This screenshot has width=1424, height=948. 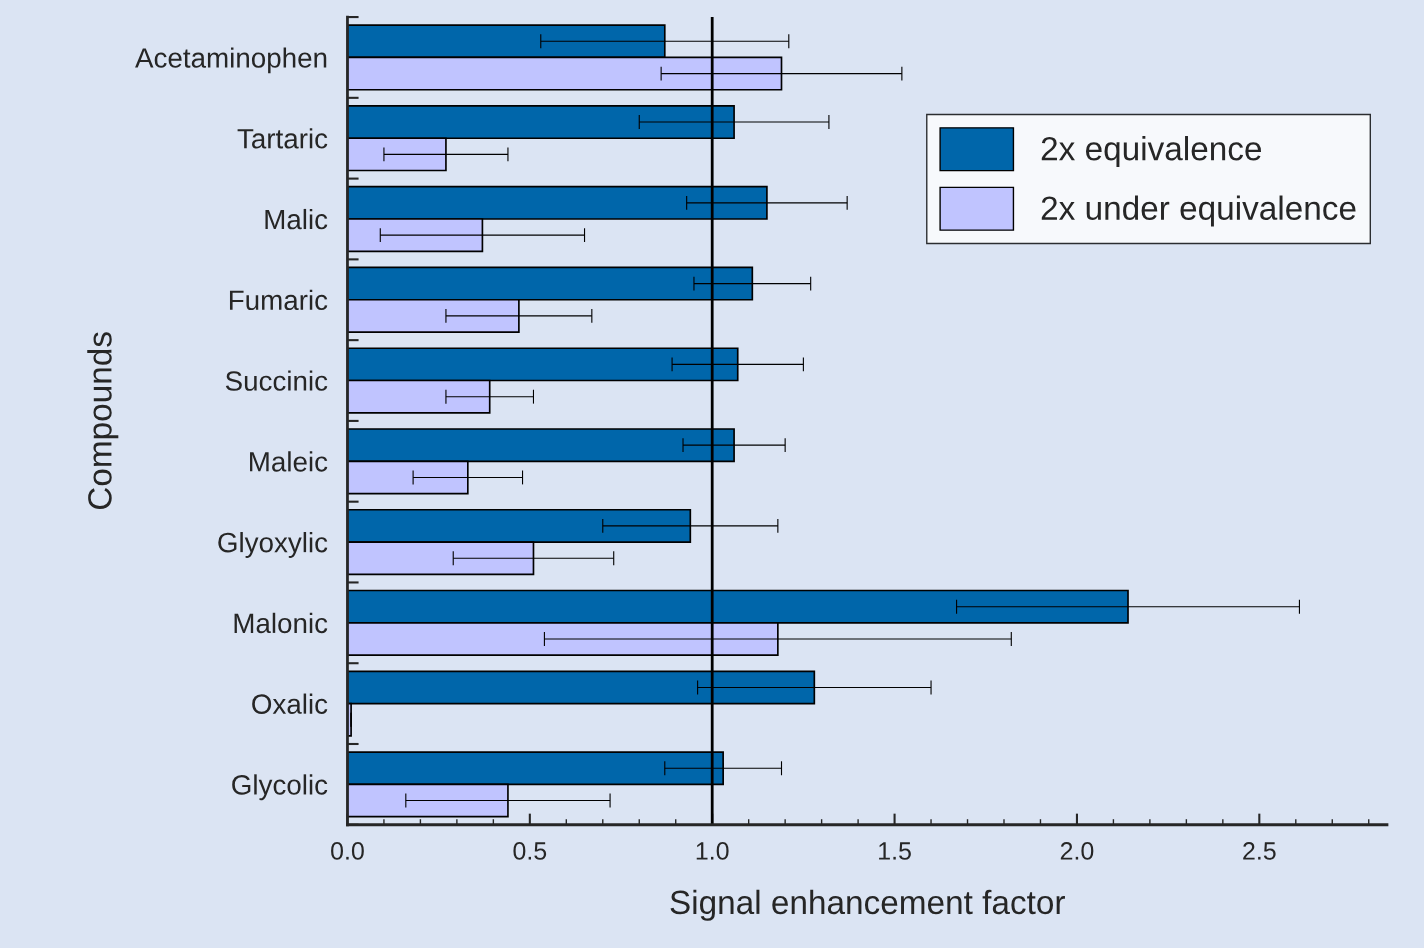 I want to click on y-tick-label: Tartaric, so click(x=282, y=138).